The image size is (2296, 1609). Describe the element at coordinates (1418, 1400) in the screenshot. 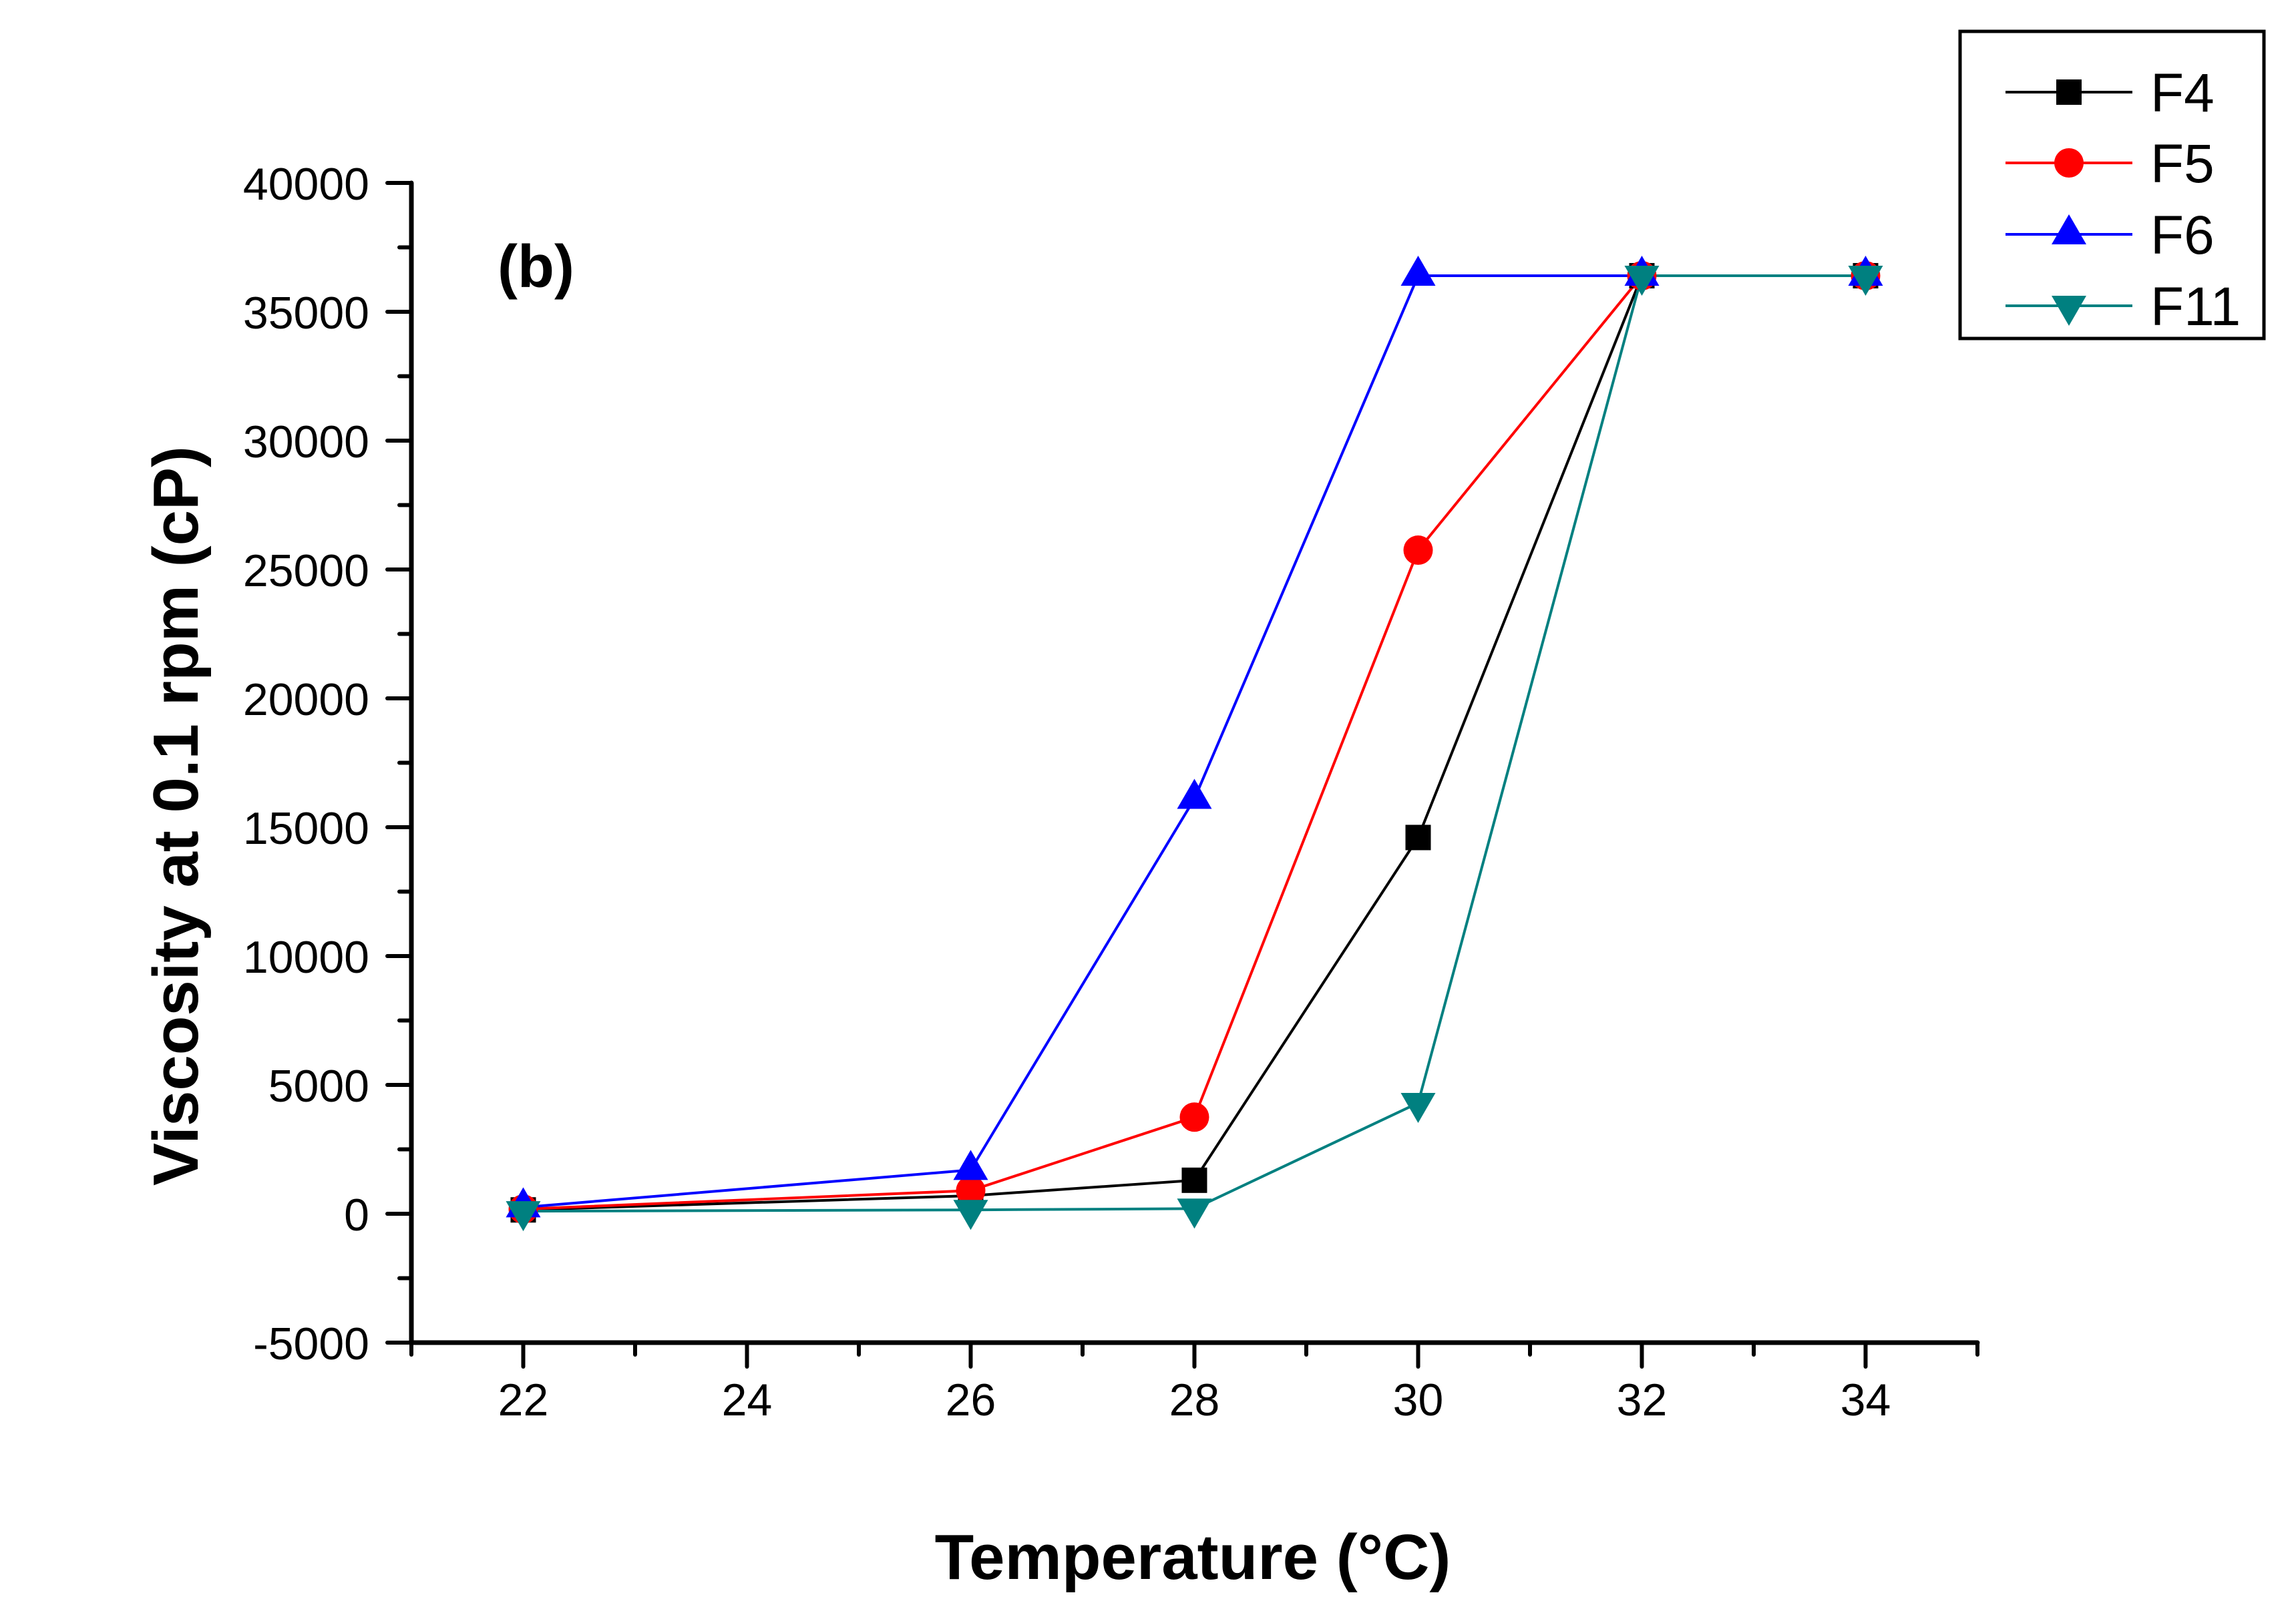

I see `x-tick-label: 30` at that location.